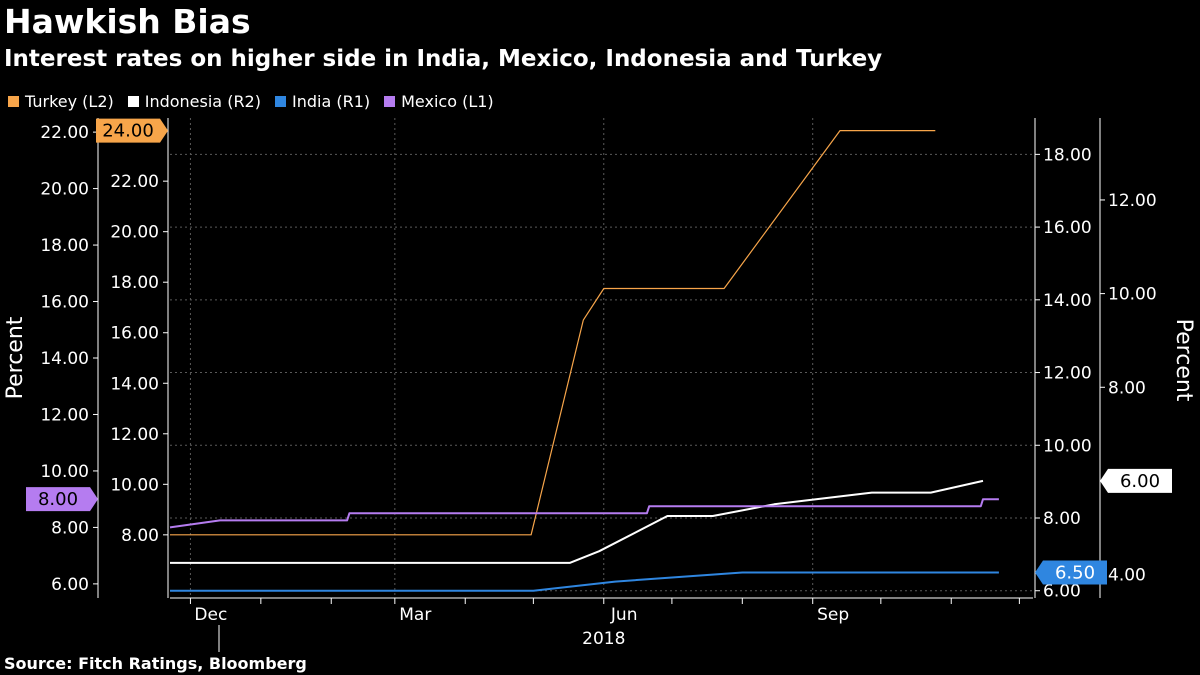  I want to click on series-line-indonesia, so click(577, 521).